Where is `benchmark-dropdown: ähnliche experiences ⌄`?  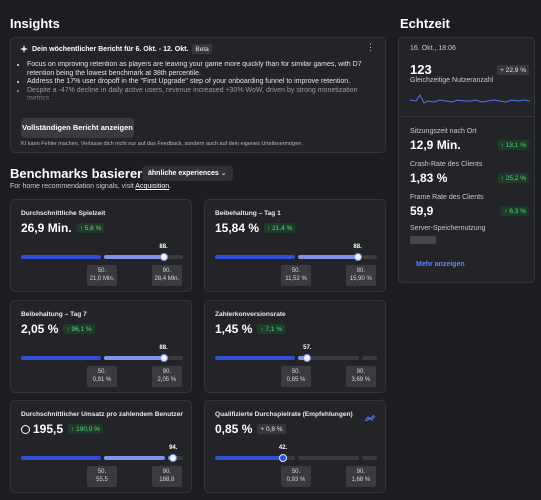
benchmark-dropdown: ähnliche experiences ⌄ is located at coordinates (187, 173).